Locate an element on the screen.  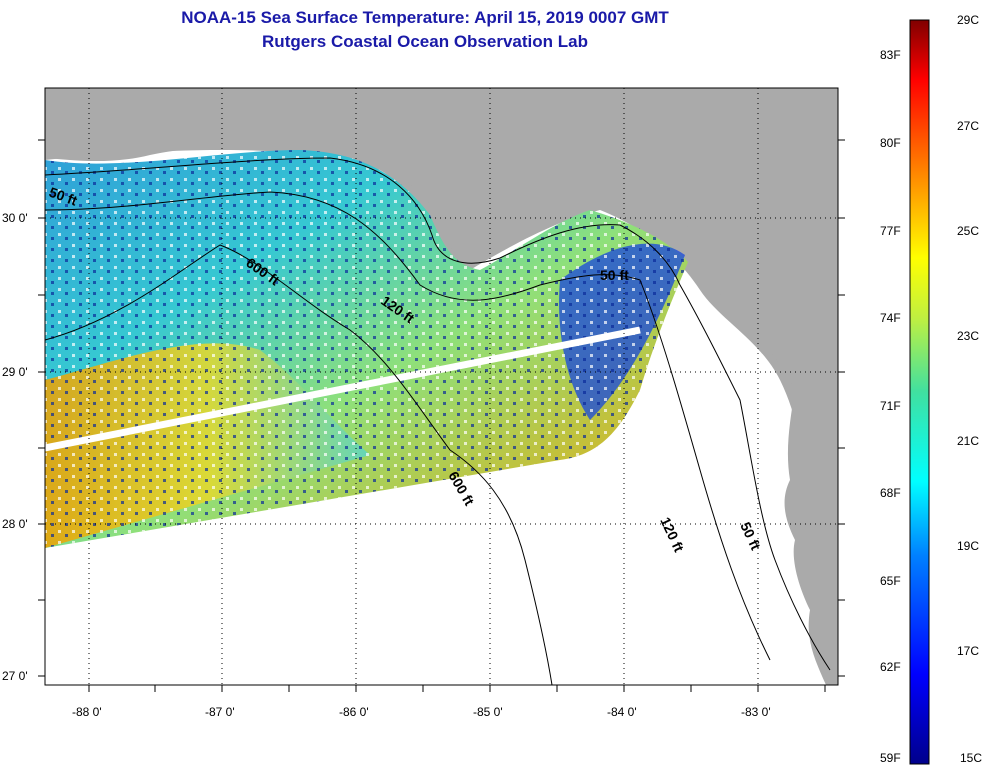
colorbar-c-label: 19C is located at coordinates (968, 546).